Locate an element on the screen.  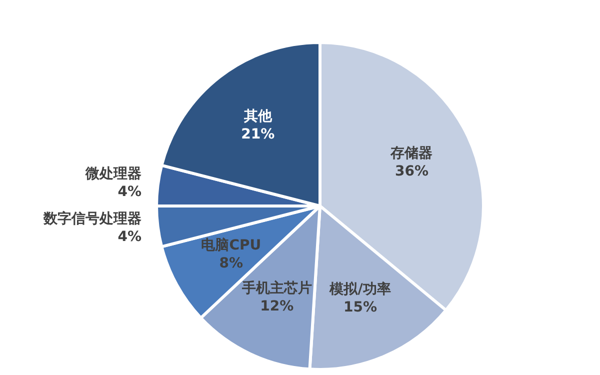
slice-label: 其他 is located at coordinates (257, 116).